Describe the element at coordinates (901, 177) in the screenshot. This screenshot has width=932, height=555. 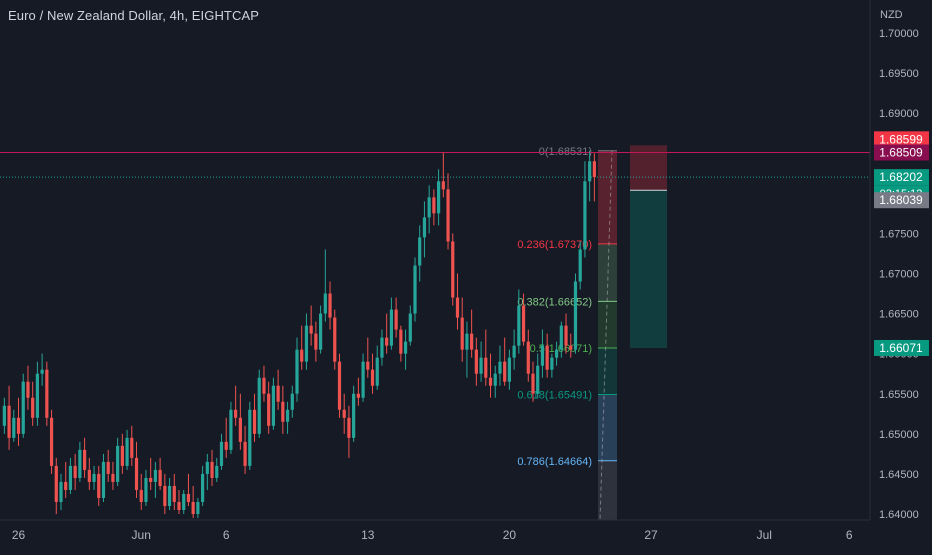
I see `price-badge-label: 1.68202` at that location.